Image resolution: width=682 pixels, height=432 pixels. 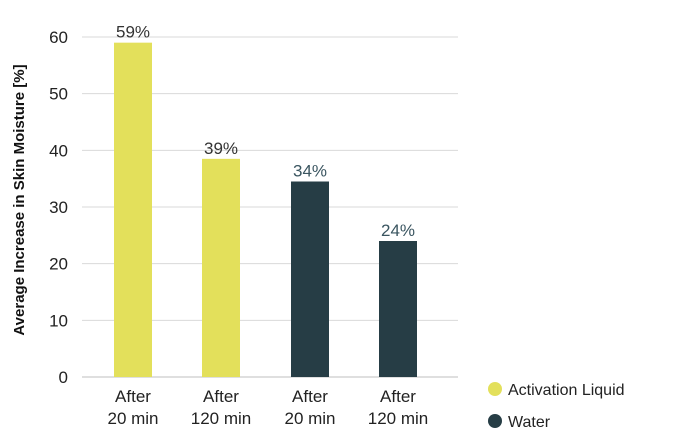 What do you see at coordinates (19, 199) in the screenshot?
I see `y-axis-title: Average Increase in Skin Moisture [%]` at bounding box center [19, 199].